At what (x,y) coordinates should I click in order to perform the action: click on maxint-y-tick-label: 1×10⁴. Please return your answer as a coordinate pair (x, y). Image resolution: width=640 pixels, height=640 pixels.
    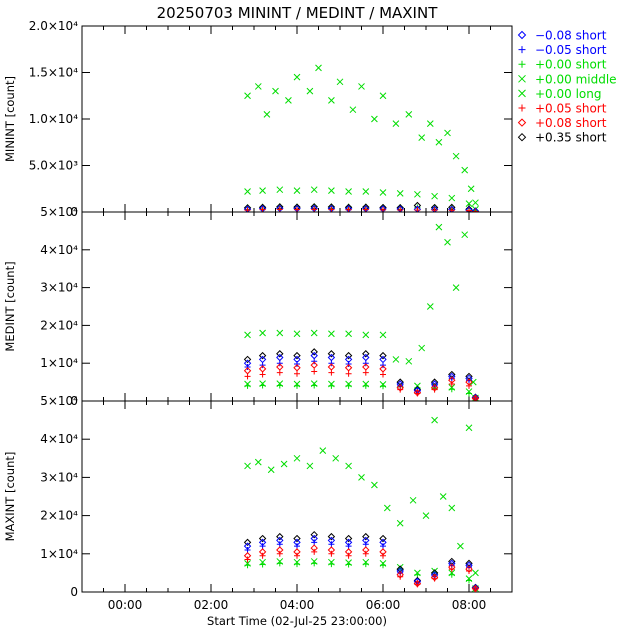
    Looking at the image, I should click on (59, 554).